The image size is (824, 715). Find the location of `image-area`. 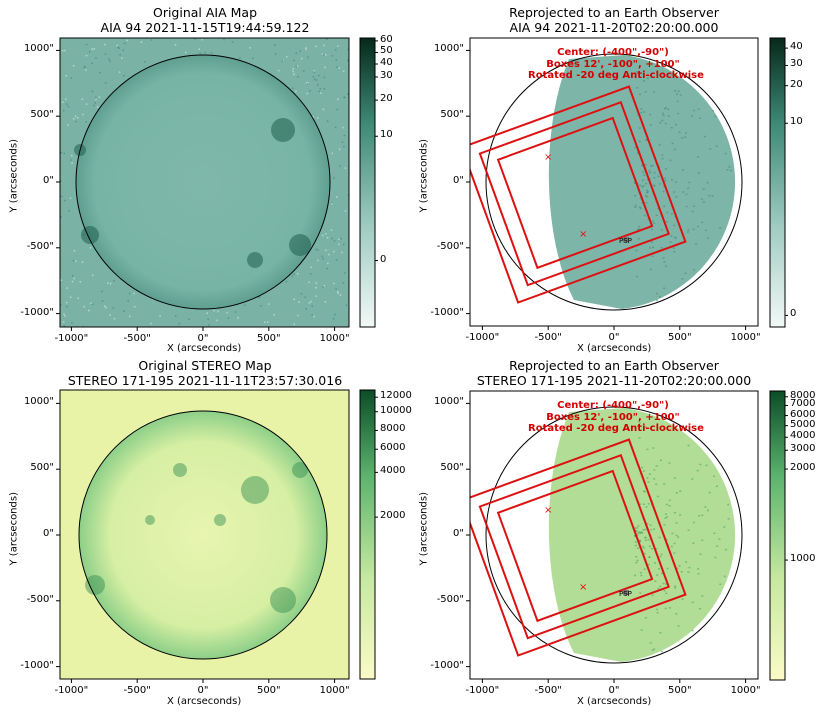

image-area is located at coordinates (204, 182).